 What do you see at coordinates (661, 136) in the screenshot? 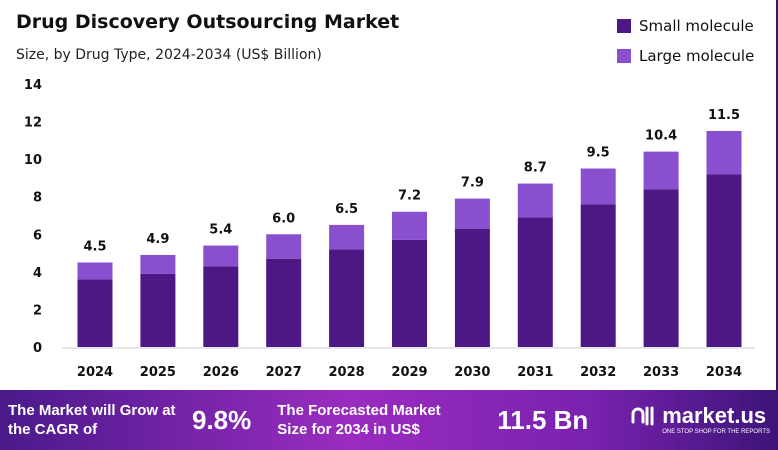
I see `data-label-2033: 10.4` at bounding box center [661, 136].